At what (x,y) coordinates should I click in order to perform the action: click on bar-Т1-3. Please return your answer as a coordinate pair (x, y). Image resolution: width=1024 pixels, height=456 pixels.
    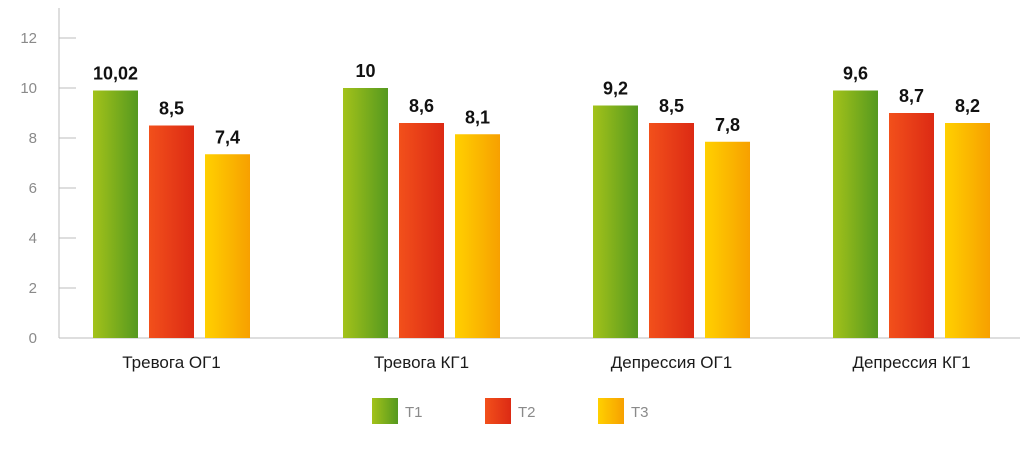
    Looking at the image, I should click on (615, 221).